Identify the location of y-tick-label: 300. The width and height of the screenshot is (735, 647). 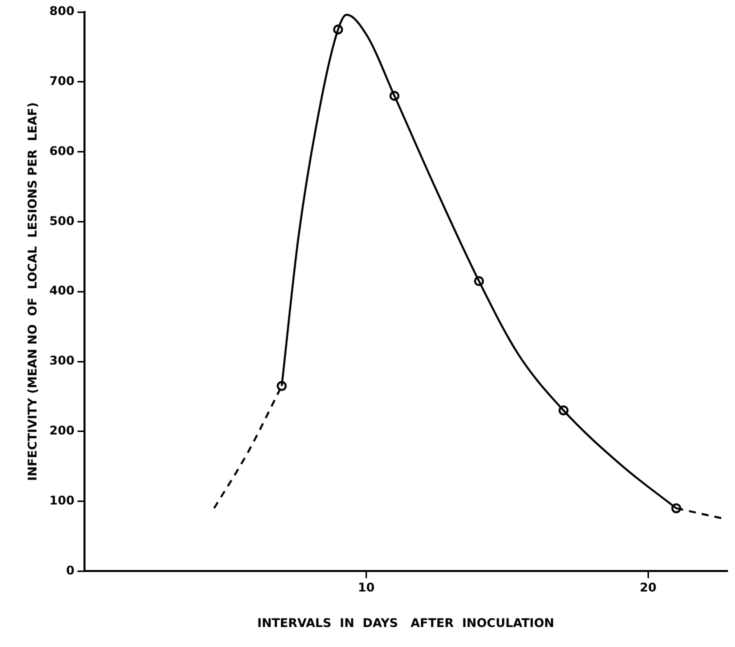
(61, 361).